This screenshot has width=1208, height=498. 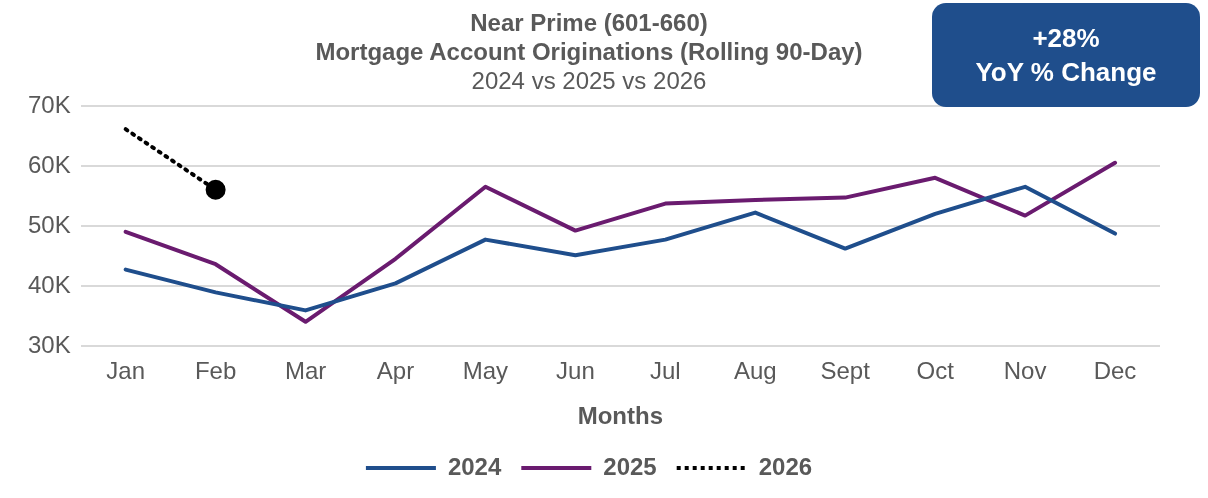 What do you see at coordinates (485, 371) in the screenshot?
I see `x-tick-label: May` at bounding box center [485, 371].